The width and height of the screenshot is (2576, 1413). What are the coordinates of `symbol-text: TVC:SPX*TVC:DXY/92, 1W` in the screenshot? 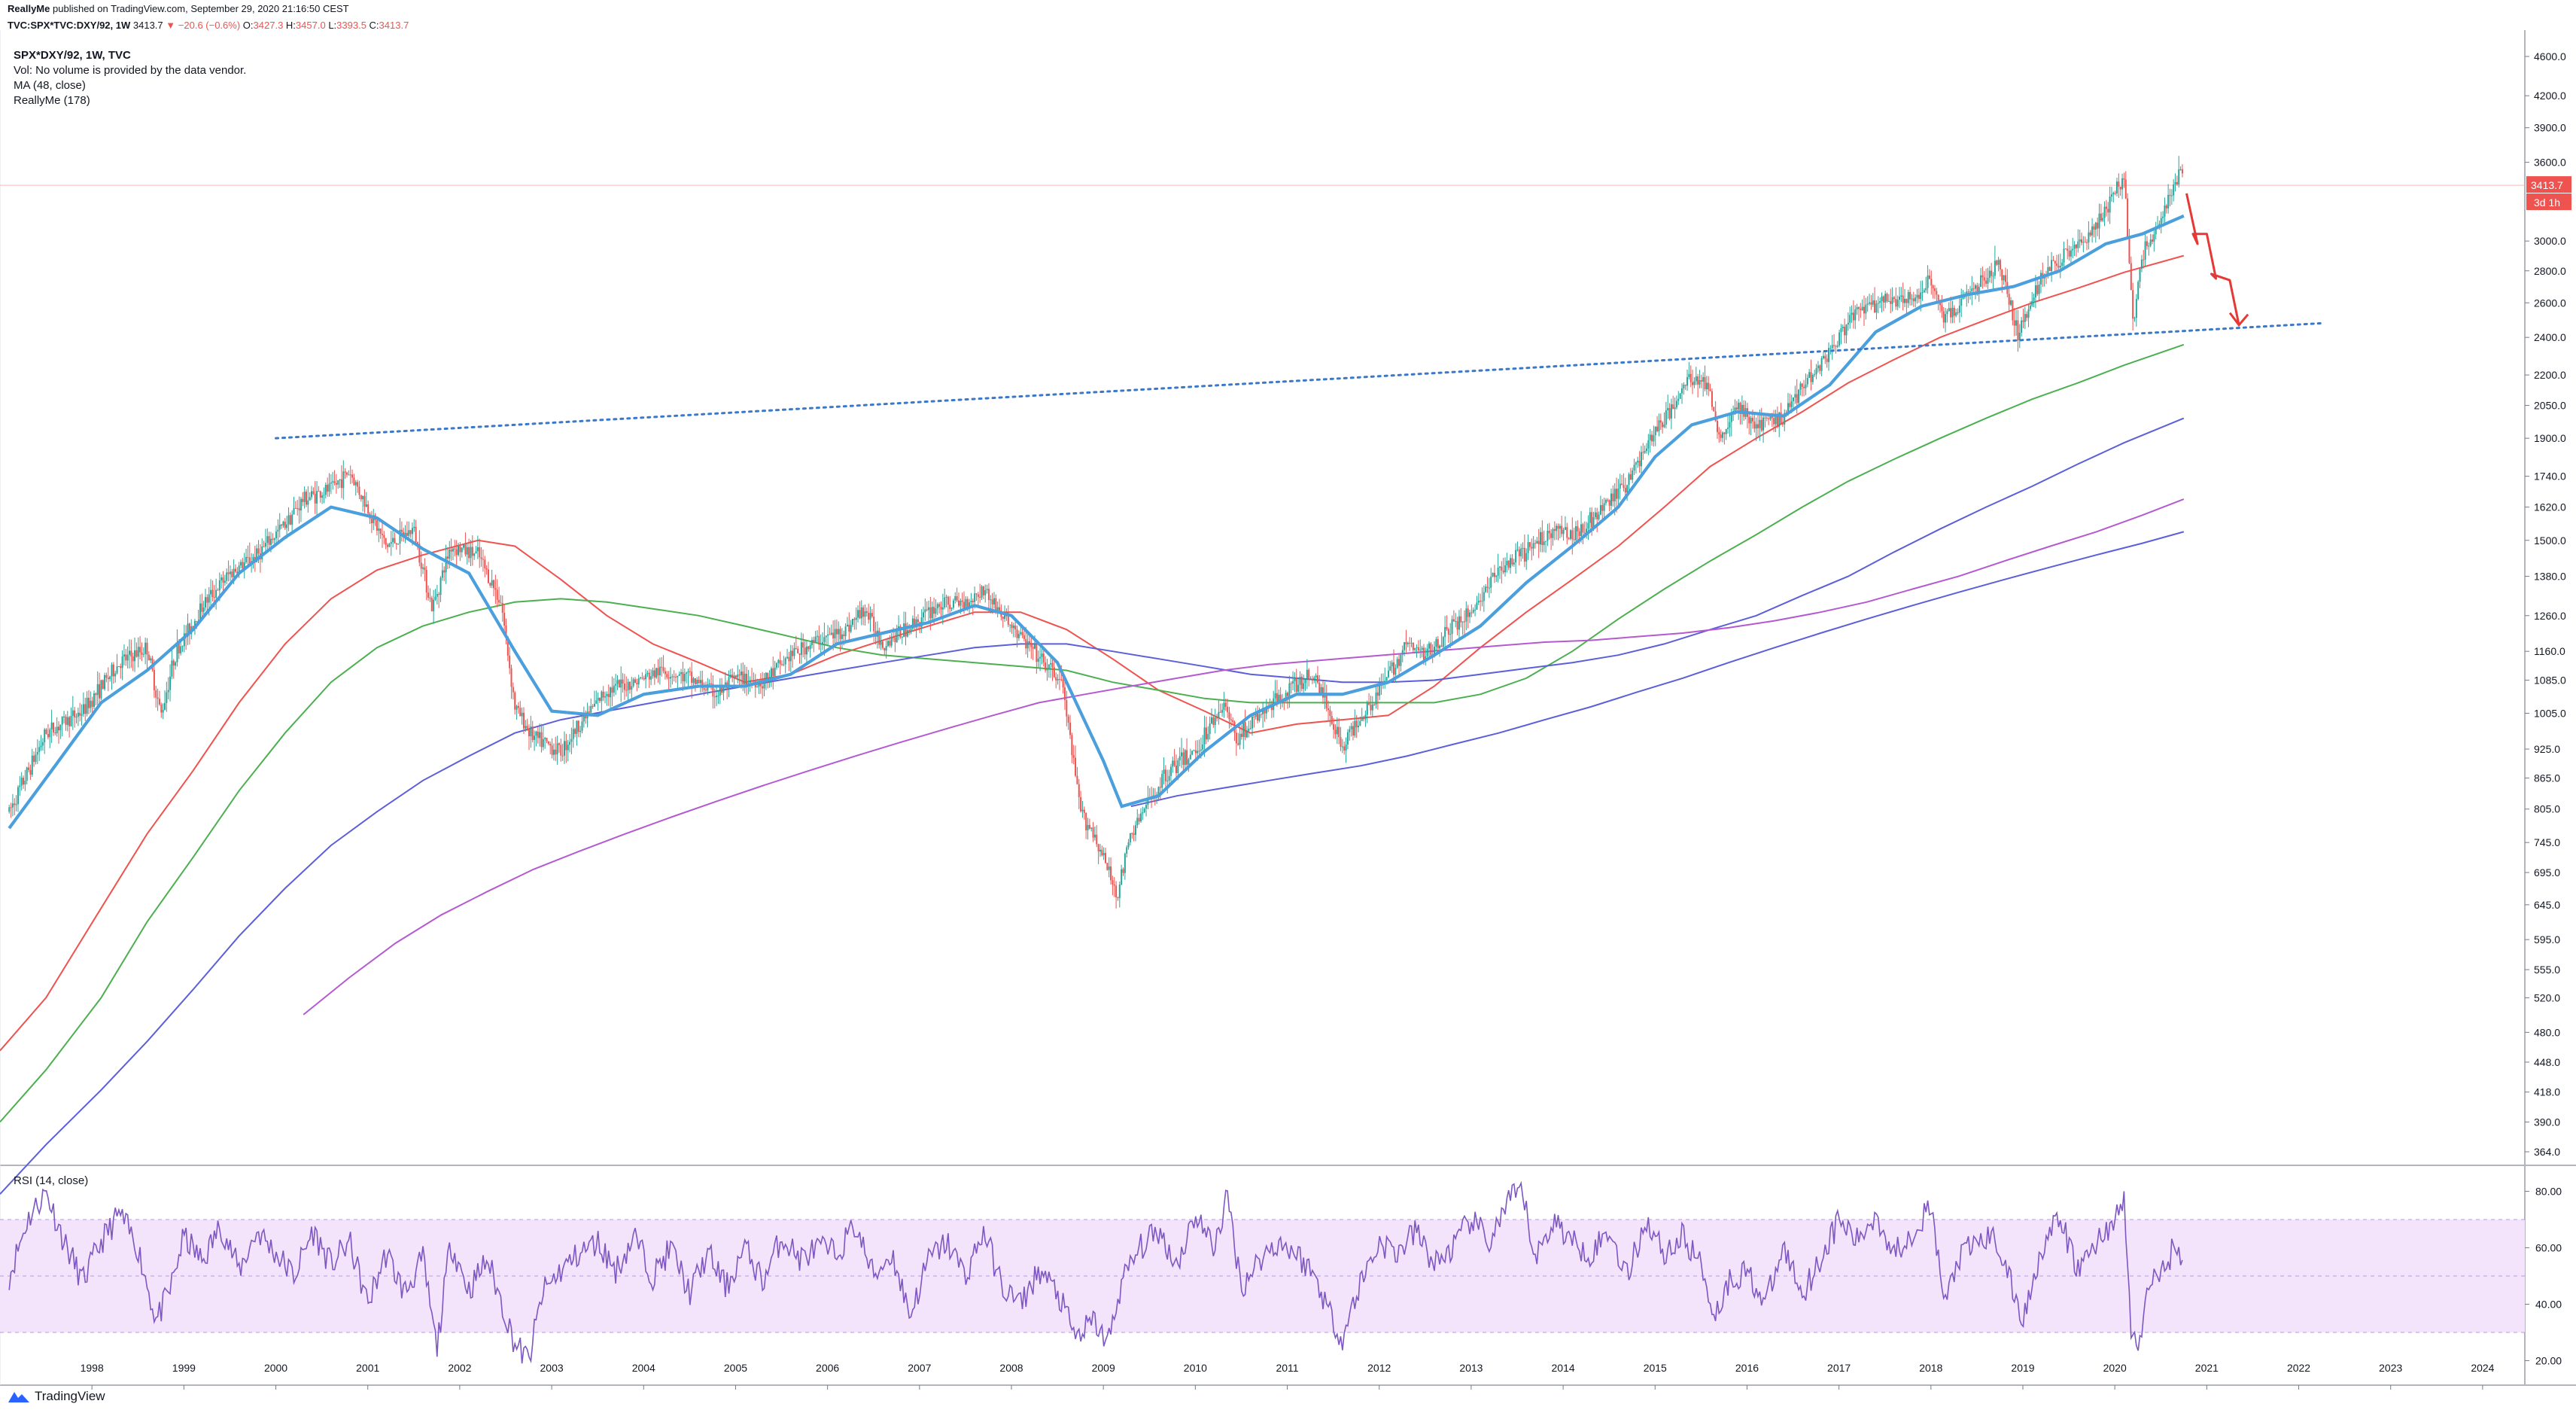 It's located at (69, 26).